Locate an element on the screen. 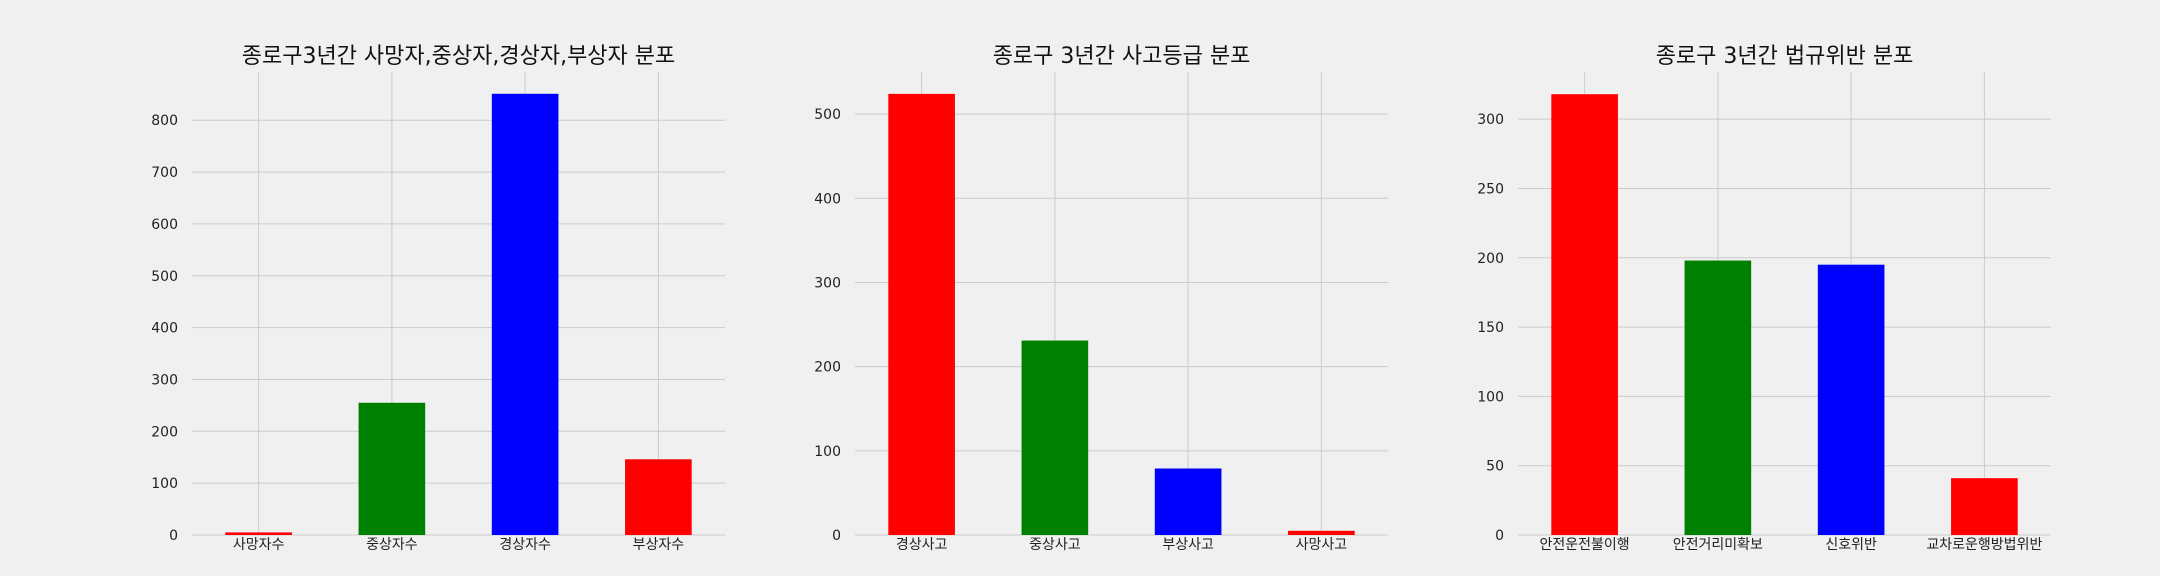  x-tick-label: 중상자수 is located at coordinates (392, 545).